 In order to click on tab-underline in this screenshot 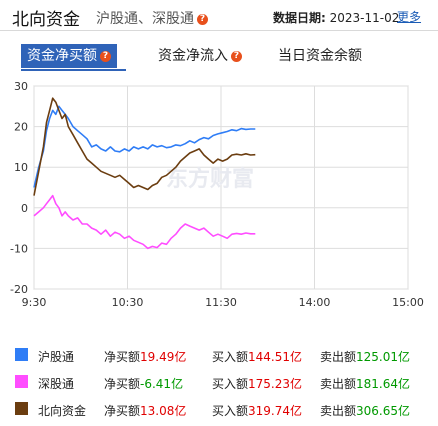, I will do `click(73, 70)`.